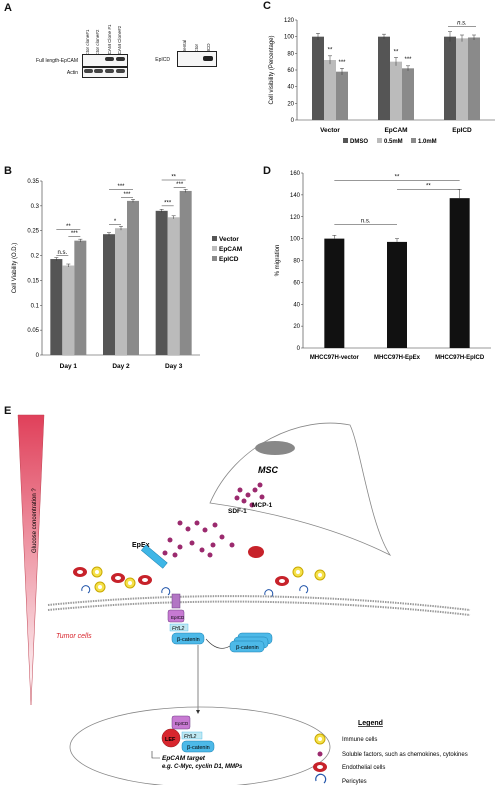  What do you see at coordinates (230, 249) in the screenshot?
I see `legend-label: EpCAM` at bounding box center [230, 249].